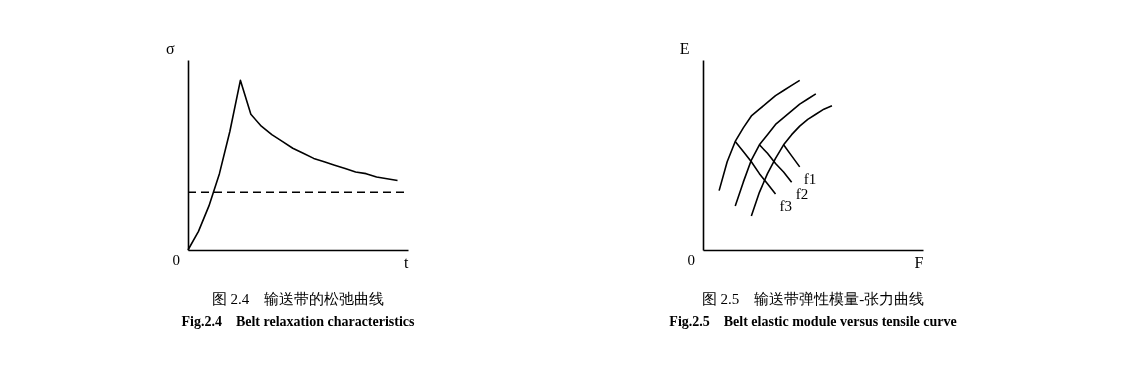  I want to click on text: 图 2.4 输送带的松弛曲线, so click(298, 299).